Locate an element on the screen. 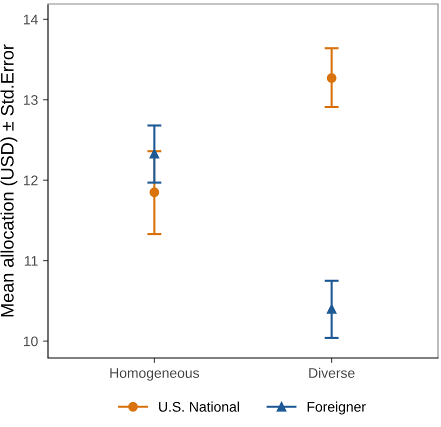 The image size is (441, 427). y-tick-label: 11 is located at coordinates (31, 261).